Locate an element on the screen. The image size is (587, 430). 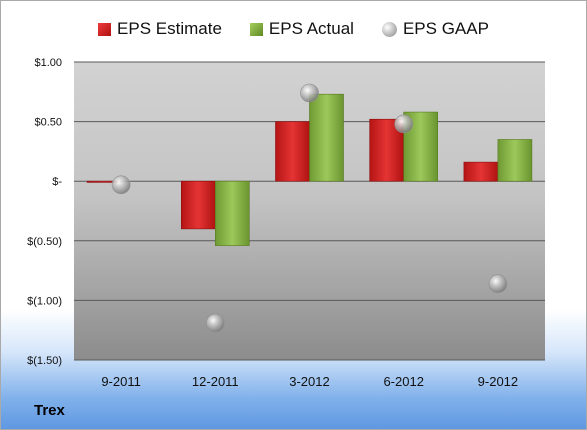
bar-estimate-9-2012 is located at coordinates (481, 171).